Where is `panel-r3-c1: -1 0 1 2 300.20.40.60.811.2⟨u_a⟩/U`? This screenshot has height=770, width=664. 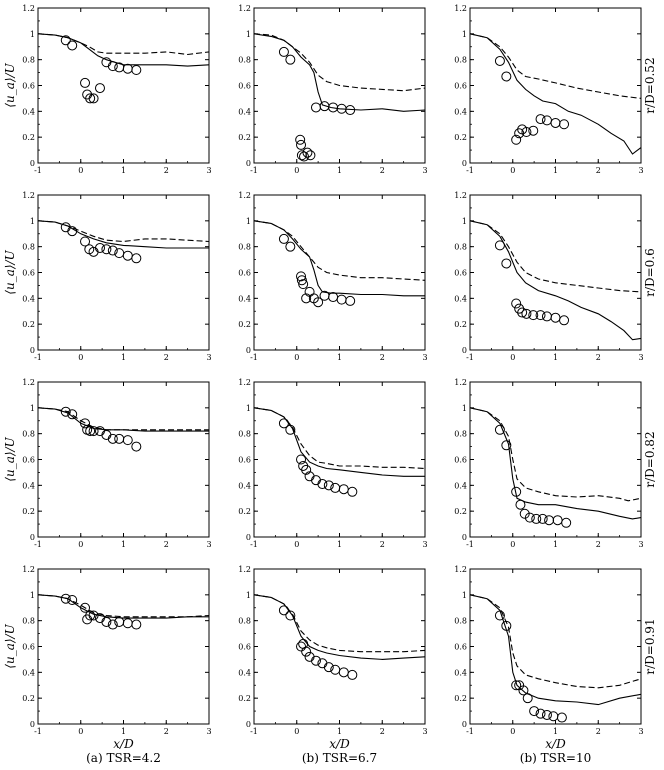 panel-r3-c1: -1 0 1 2 300.20.40.60.811.2⟨u_a⟩/U is located at coordinates (107, 463).